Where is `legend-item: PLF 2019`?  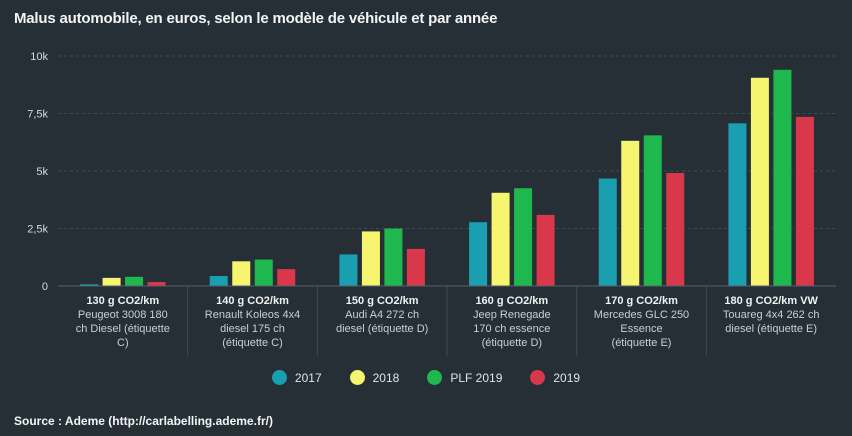 legend-item: PLF 2019 is located at coordinates (464, 377).